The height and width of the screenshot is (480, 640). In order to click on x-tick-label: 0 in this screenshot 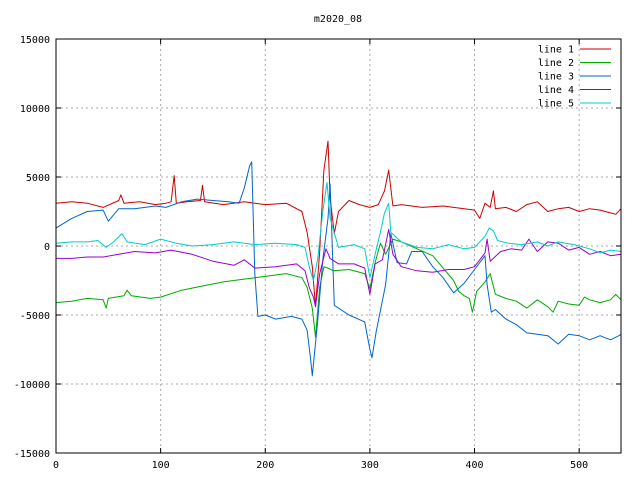, I will do `click(56, 465)`.